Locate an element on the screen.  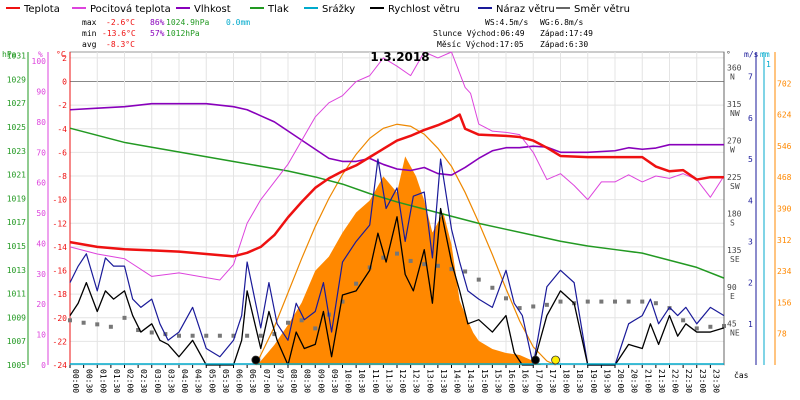
x-tick-label: 00:00 is located at coordinates (75, 381).